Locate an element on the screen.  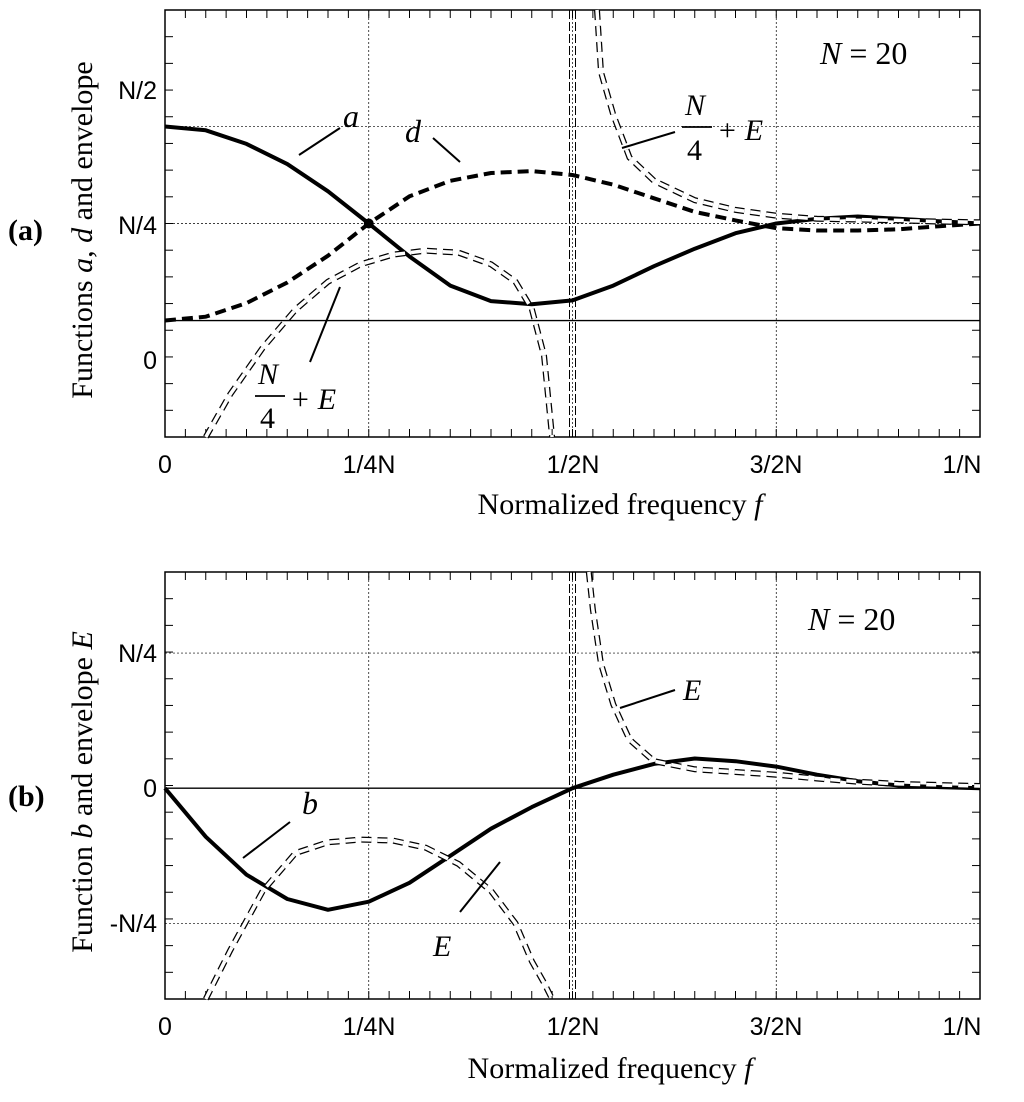
ytick-label: N/2 is located at coordinates (137, 91).